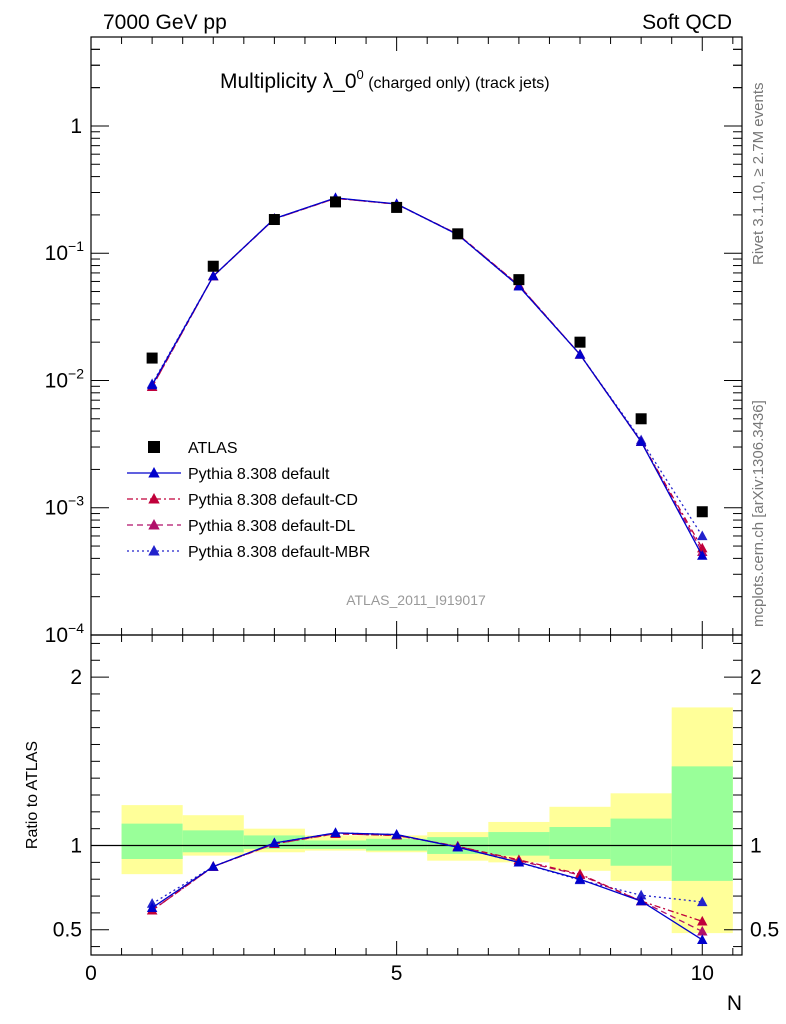 Image resolution: width=786 pixels, height=1024 pixels. I want to click on ratio-y-tick-label: 1, so click(76, 846).